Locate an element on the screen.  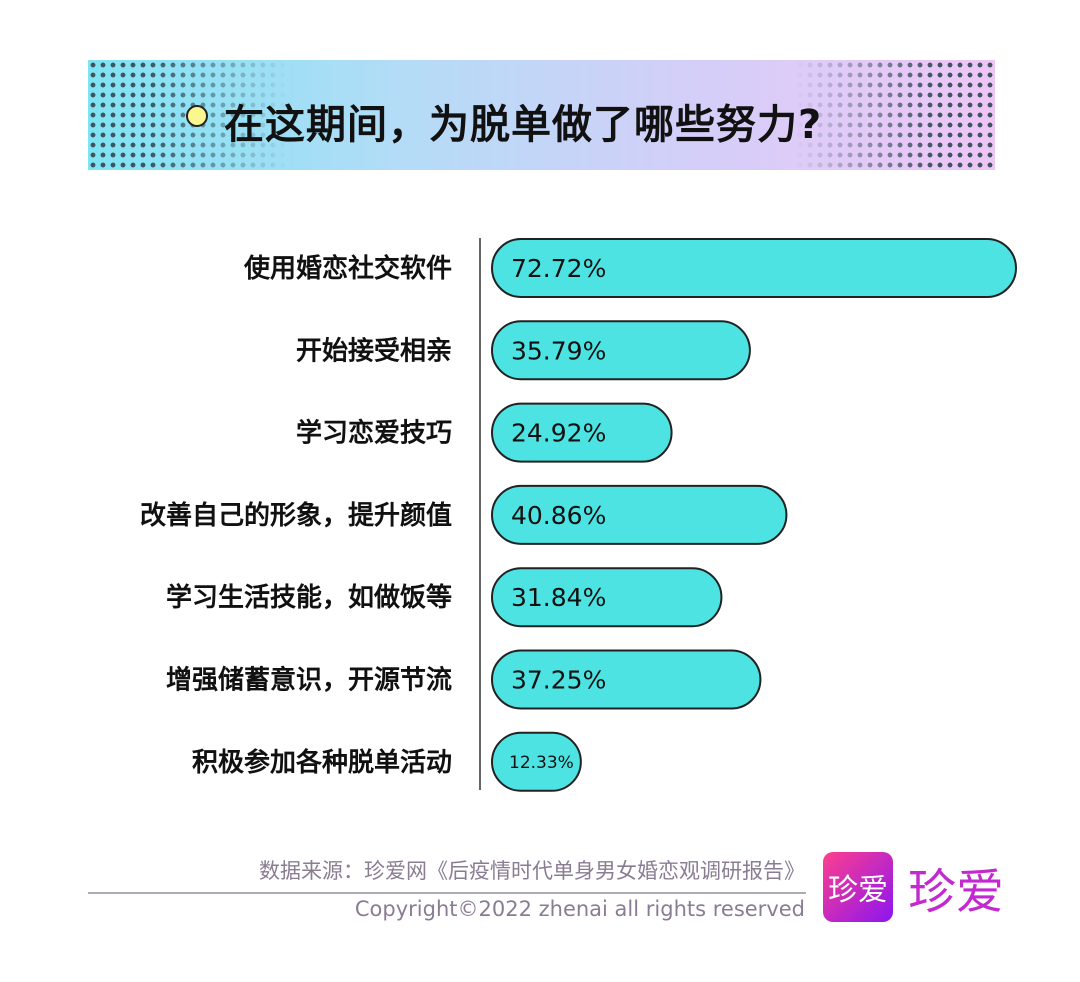
halftone-right is located at coordinates (895, 115).